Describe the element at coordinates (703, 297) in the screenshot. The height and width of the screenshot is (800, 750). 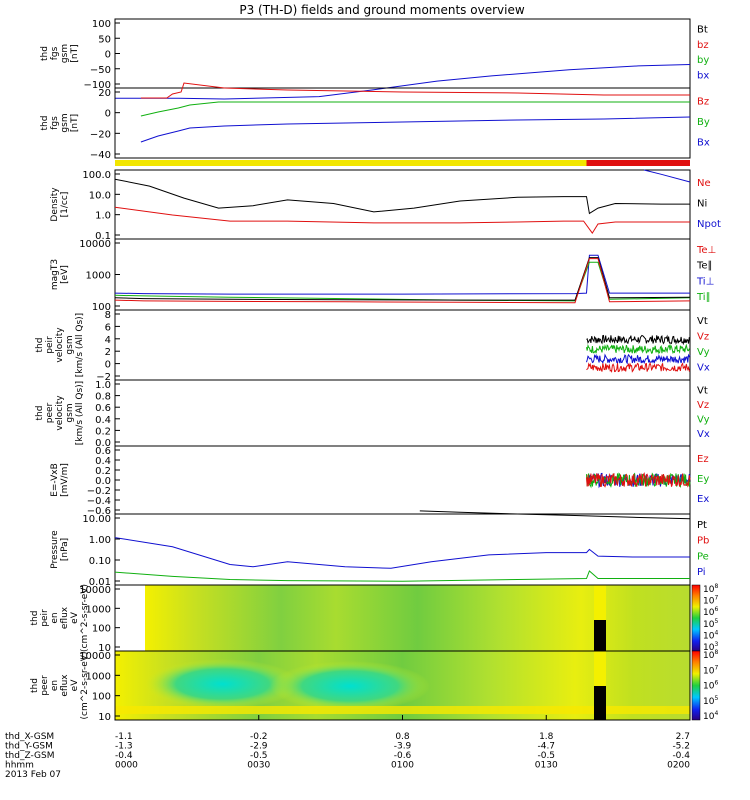
I see `legend-entry: Ti∥` at that location.